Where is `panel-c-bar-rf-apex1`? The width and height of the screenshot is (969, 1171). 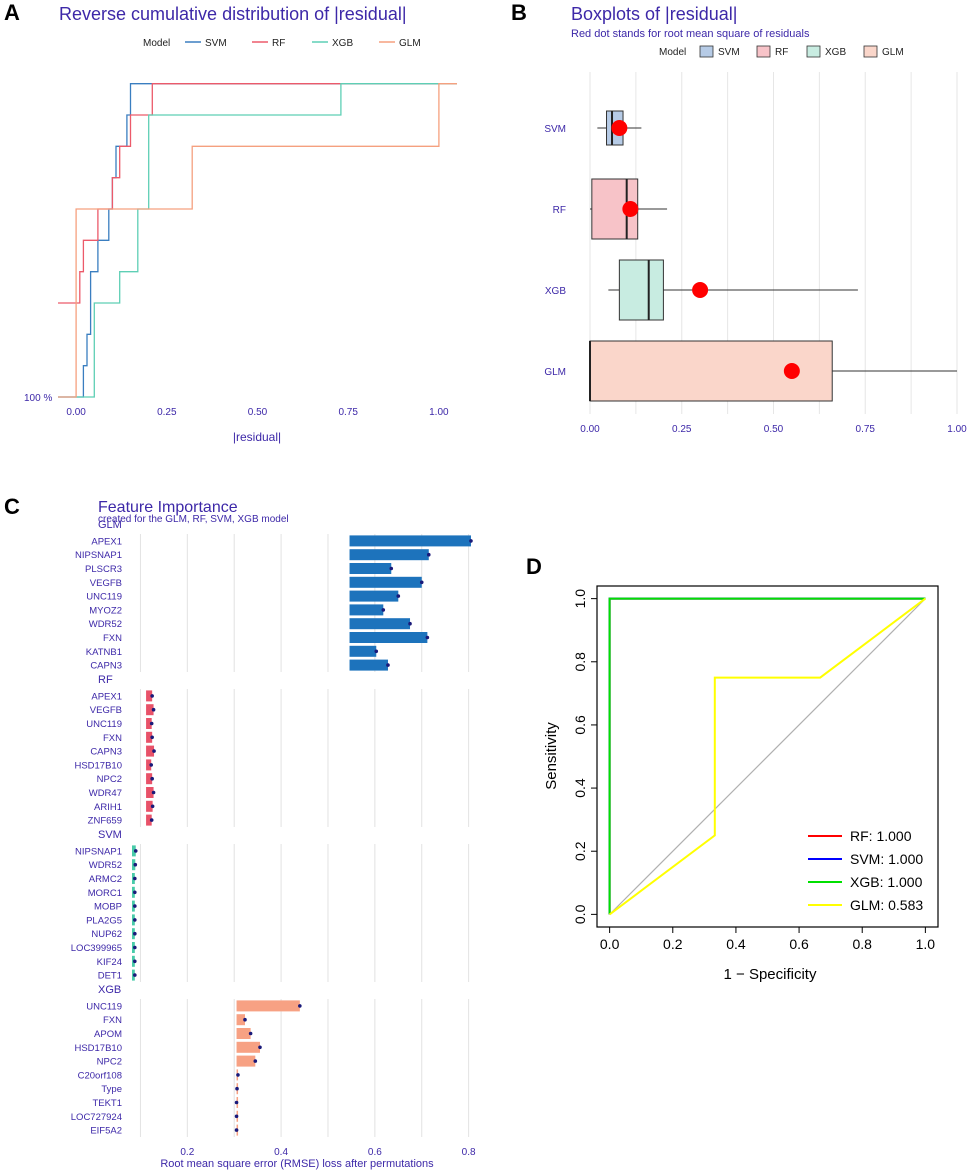 panel-c-bar-rf-apex1 is located at coordinates (149, 696).